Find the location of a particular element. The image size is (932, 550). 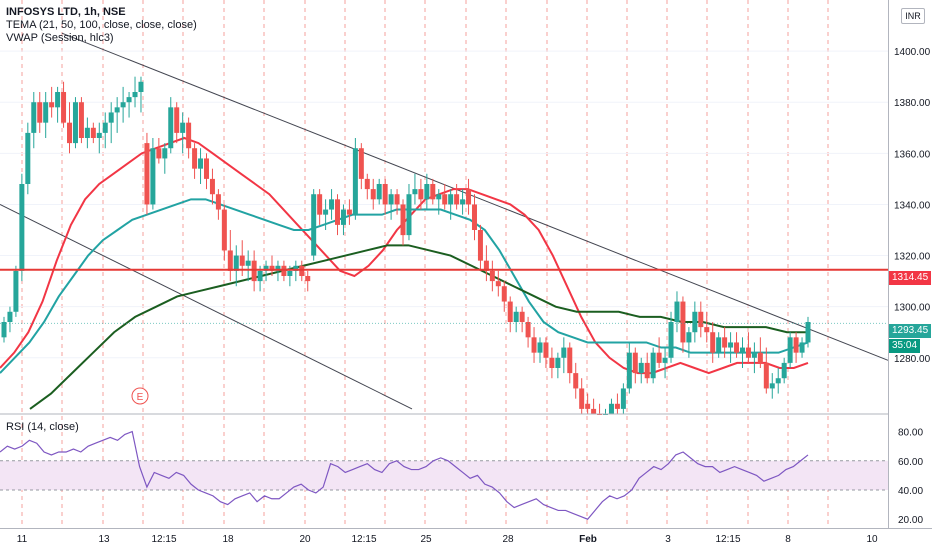

rsi-band is located at coordinates (444, 475).